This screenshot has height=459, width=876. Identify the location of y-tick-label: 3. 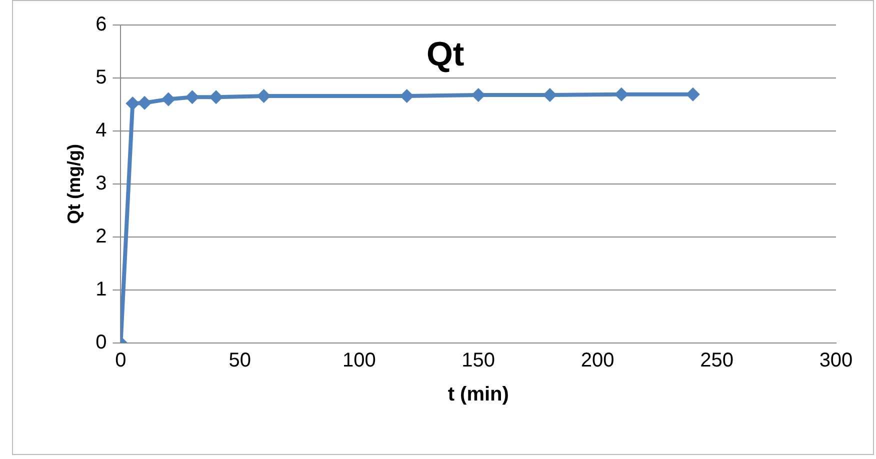
(101, 183).